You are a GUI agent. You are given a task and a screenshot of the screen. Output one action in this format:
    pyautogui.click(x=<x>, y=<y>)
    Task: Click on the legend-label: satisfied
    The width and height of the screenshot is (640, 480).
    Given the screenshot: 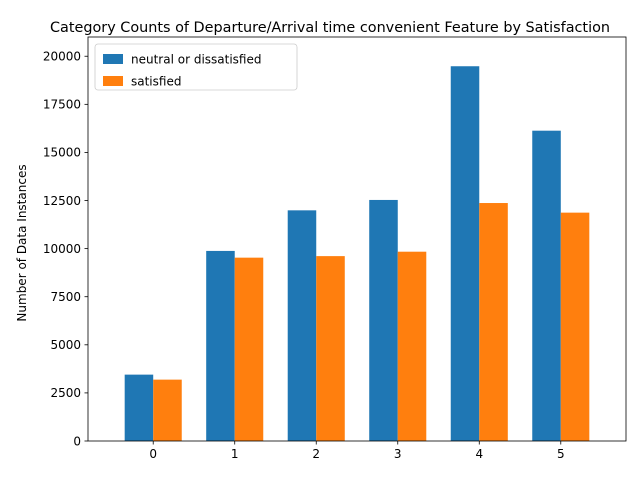 What is the action you would take?
    pyautogui.click(x=156, y=82)
    